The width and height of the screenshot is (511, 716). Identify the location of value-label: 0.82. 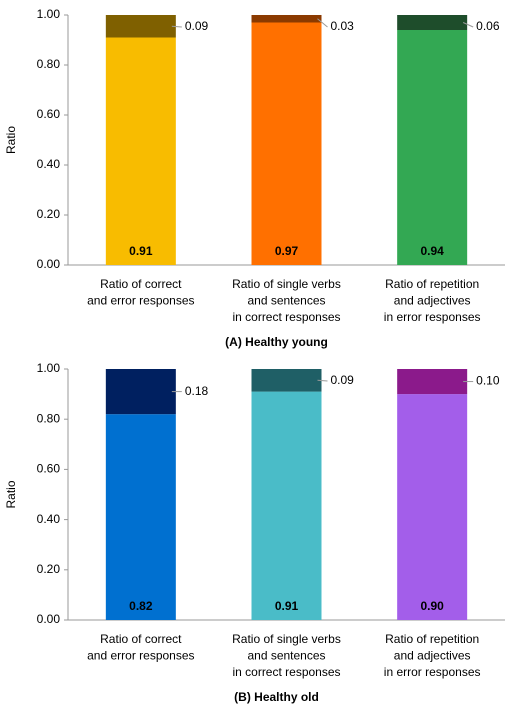
(141, 606).